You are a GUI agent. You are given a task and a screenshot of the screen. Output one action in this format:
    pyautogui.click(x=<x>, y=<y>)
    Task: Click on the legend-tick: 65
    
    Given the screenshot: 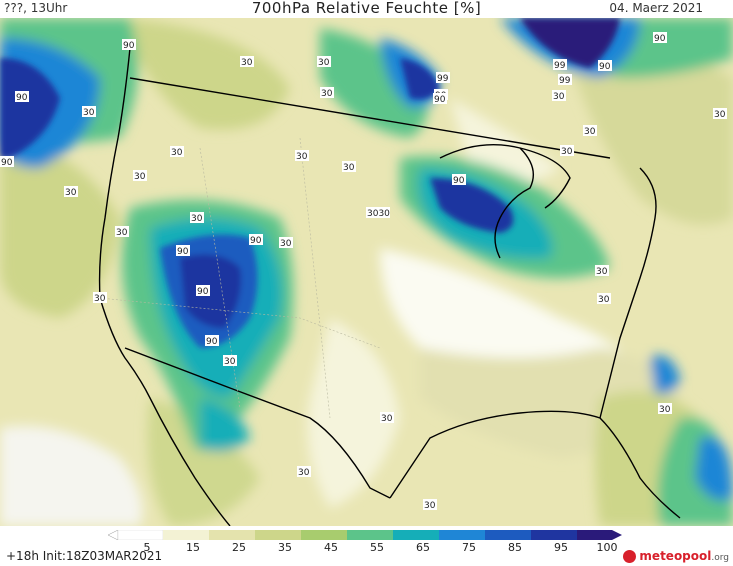 What is the action you would take?
    pyautogui.click(x=423, y=547)
    